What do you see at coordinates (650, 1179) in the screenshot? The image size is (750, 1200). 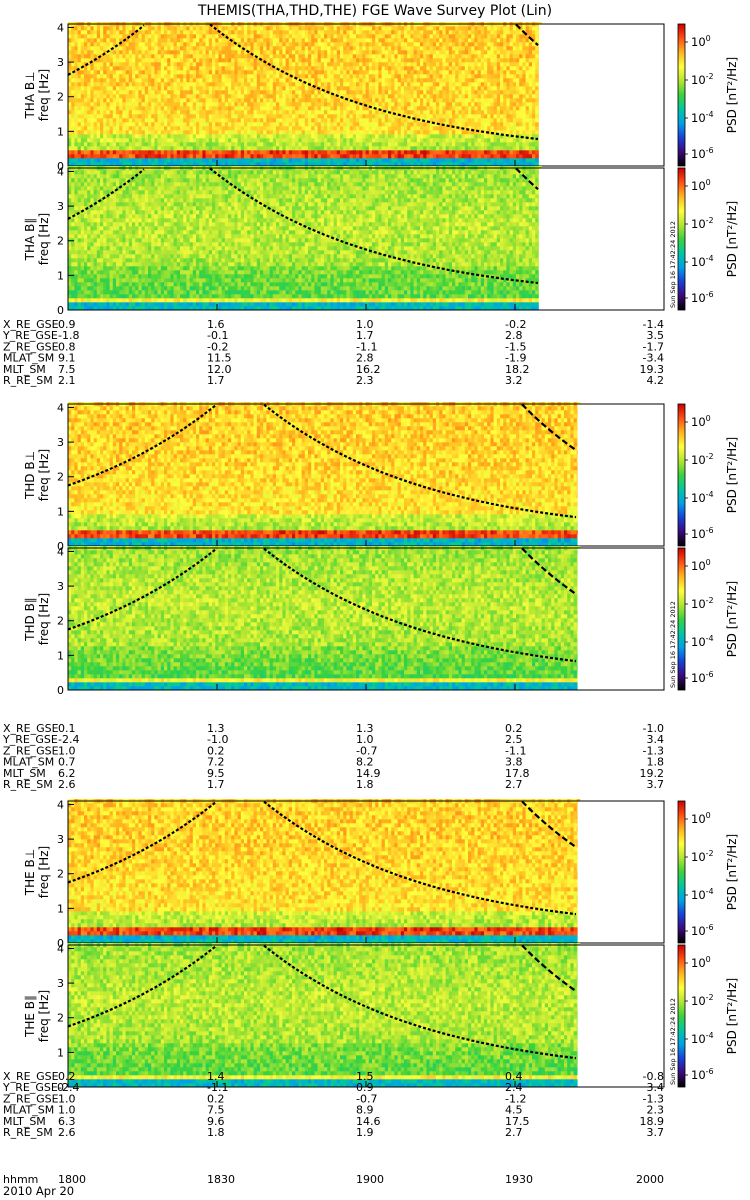 I see `time-tick-label: 2000` at bounding box center [650, 1179].